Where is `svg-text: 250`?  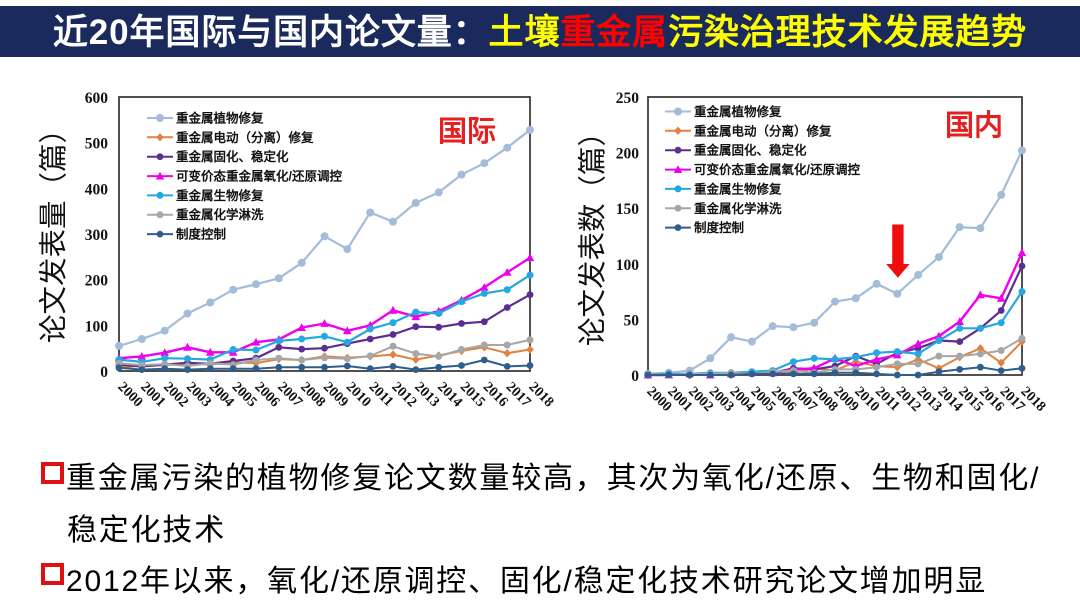
svg-text: 250 is located at coordinates (628, 98).